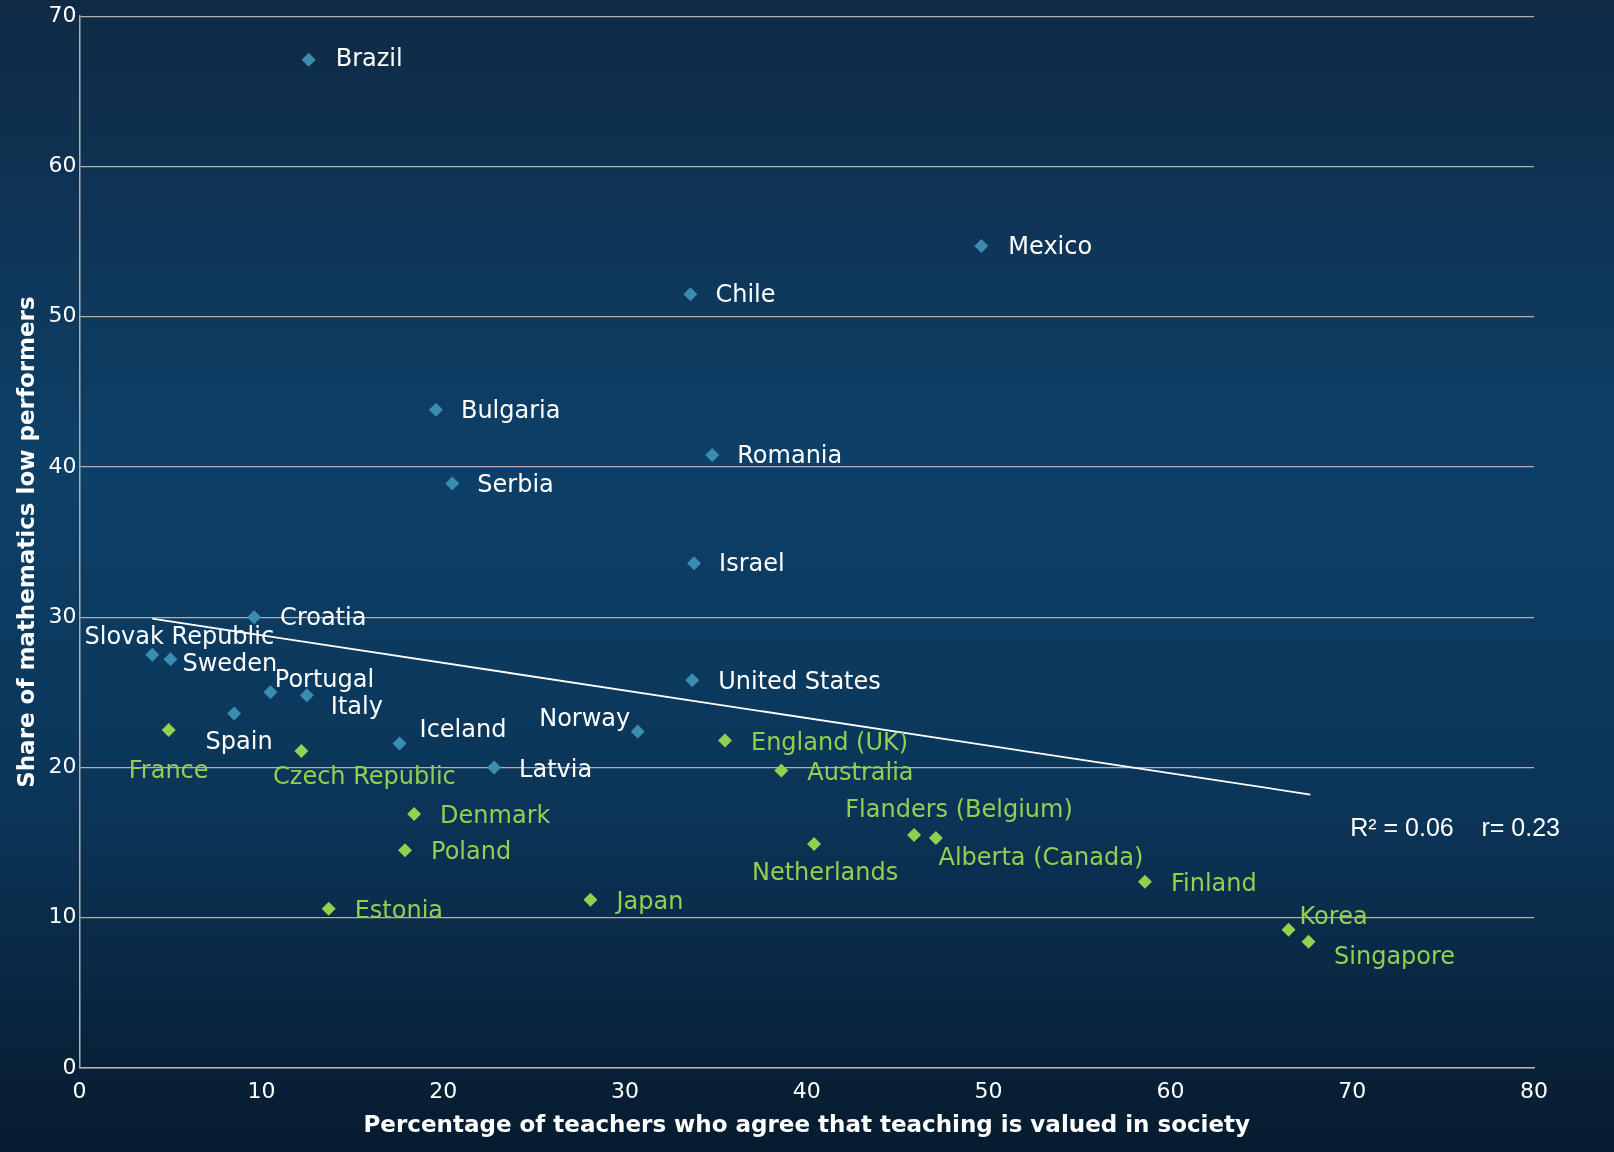 This screenshot has height=1152, width=1614. What do you see at coordinates (369, 58) in the screenshot?
I see `annotation: Brazil` at bounding box center [369, 58].